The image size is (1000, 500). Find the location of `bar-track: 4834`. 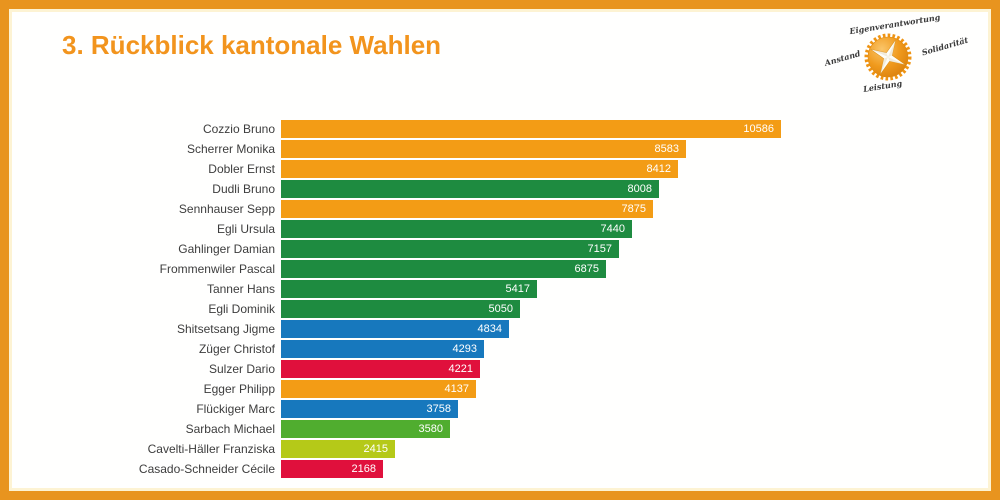

bar-track: 4834 is located at coordinates (636, 329).